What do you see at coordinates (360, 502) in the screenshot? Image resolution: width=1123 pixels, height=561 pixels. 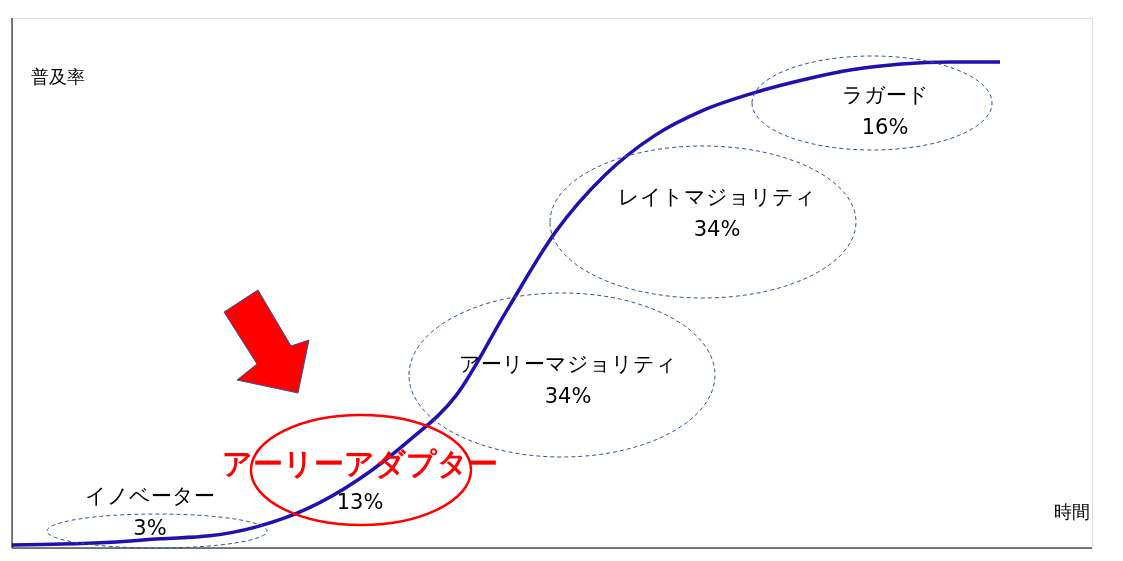 I see `annotation: 13%` at bounding box center [360, 502].